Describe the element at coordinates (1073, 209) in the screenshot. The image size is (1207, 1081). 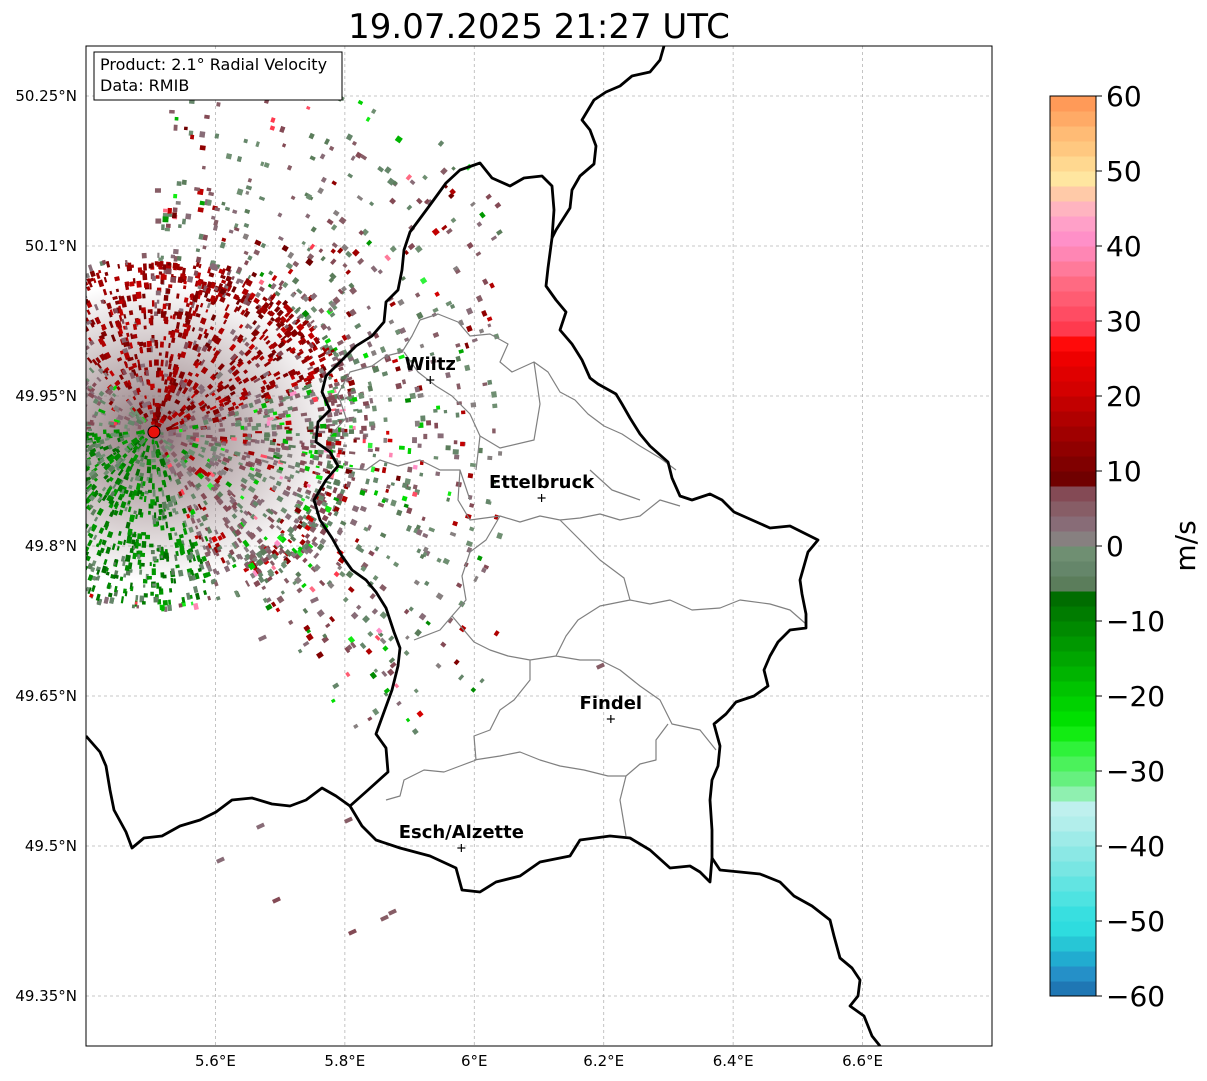
I see `colorbar-swatch` at that location.